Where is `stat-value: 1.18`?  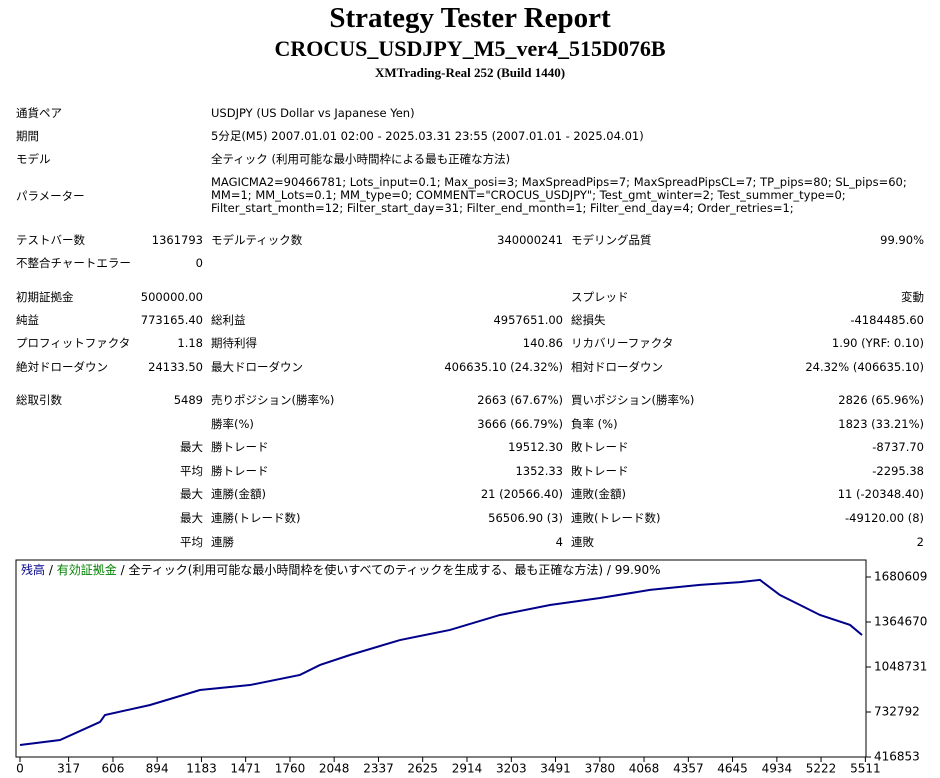
stat-value: 1.18 is located at coordinates (190, 343).